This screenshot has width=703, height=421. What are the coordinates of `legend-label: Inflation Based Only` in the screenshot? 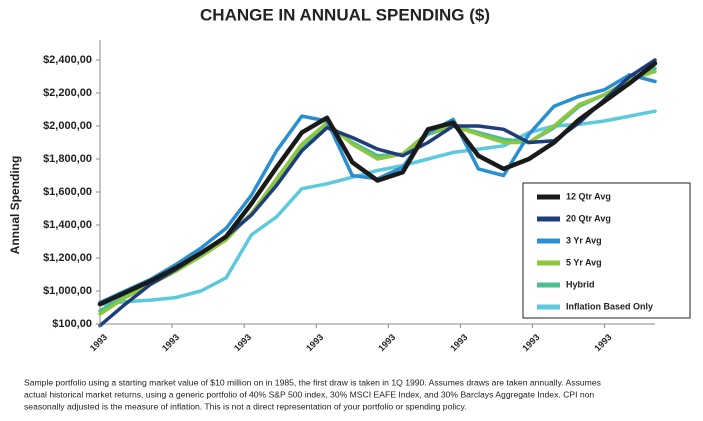 It's located at (609, 306).